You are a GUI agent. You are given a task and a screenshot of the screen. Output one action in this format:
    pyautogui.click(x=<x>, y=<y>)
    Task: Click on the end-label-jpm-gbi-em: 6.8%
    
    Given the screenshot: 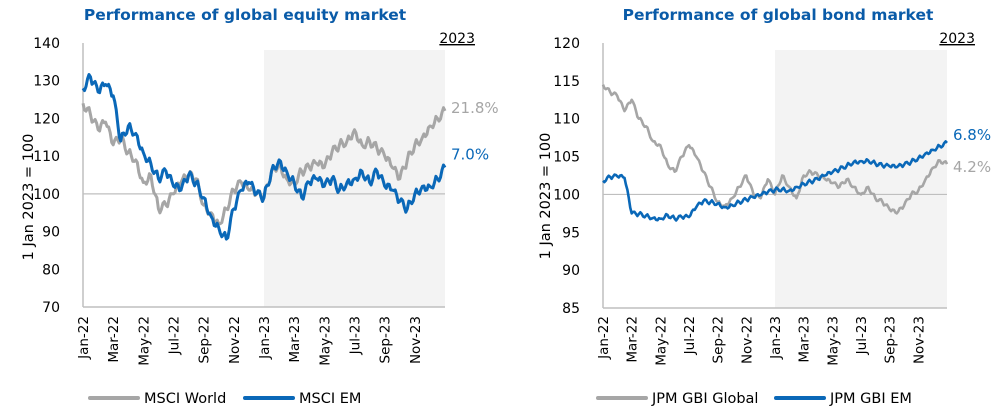 What is the action you would take?
    pyautogui.click(x=972, y=135)
    